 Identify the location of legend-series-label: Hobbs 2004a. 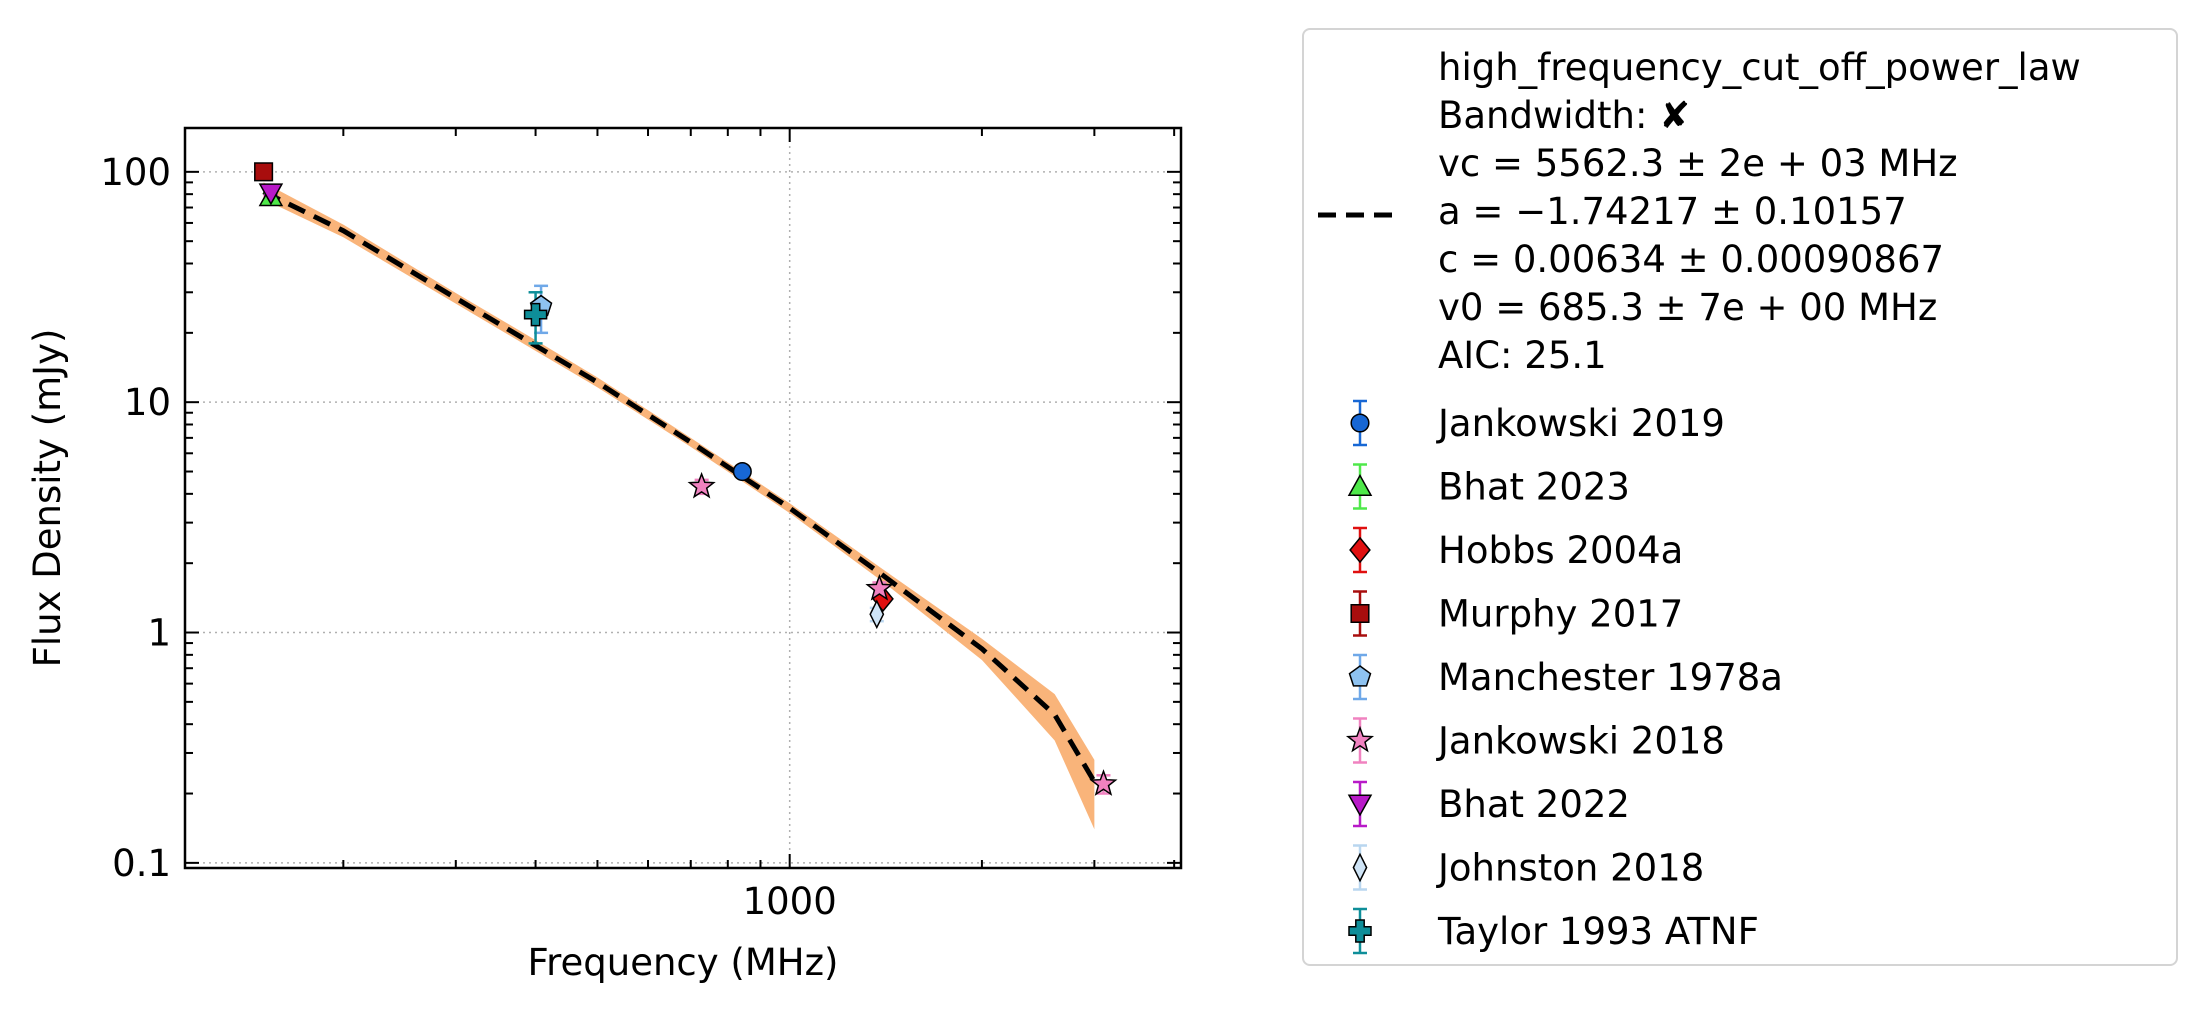
(1560, 550).